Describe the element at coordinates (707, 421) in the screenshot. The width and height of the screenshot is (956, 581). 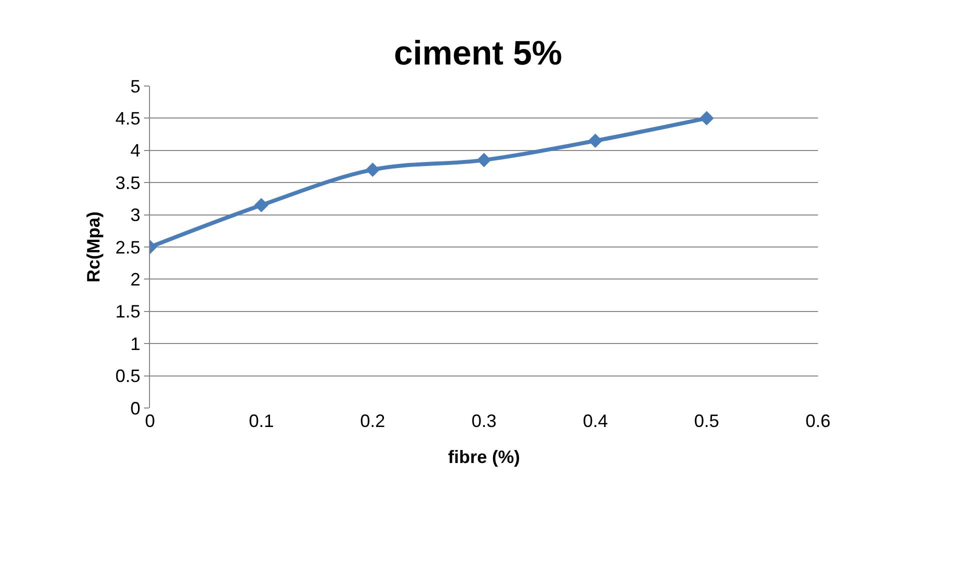
I see `x-tick-label: 0.5` at that location.